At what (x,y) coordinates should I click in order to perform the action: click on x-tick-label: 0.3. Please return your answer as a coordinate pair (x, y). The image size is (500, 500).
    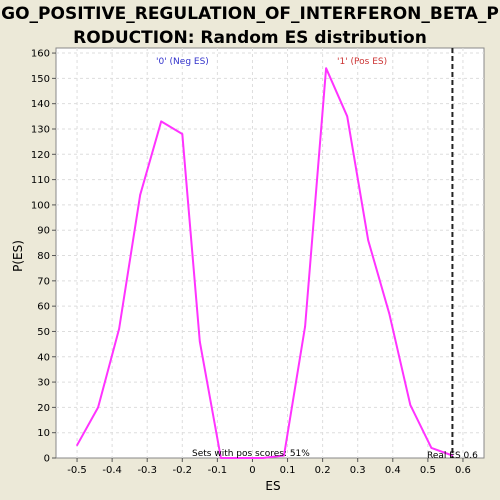
    Looking at the image, I should click on (358, 470).